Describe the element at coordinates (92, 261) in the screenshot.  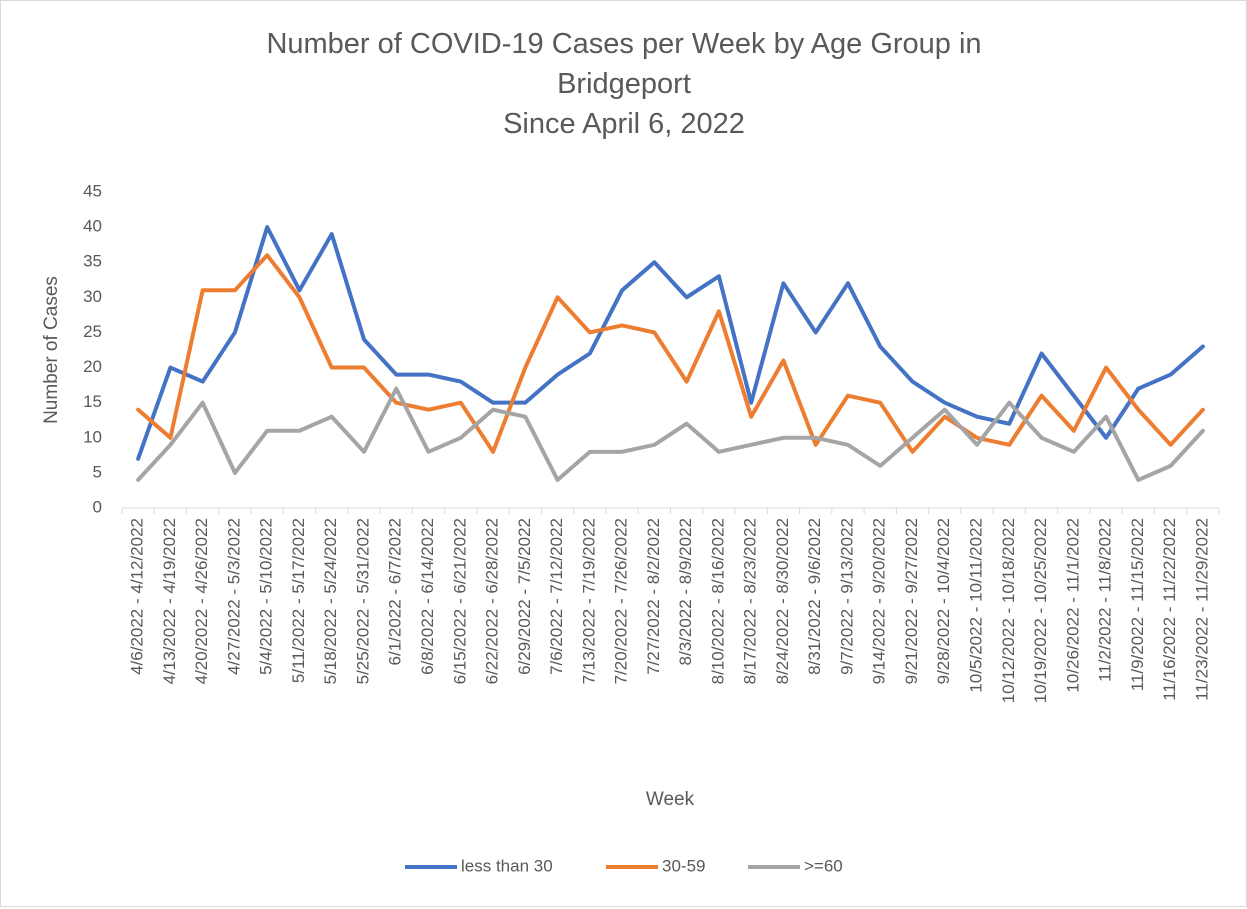
I see `y-tick-label: 35` at that location.